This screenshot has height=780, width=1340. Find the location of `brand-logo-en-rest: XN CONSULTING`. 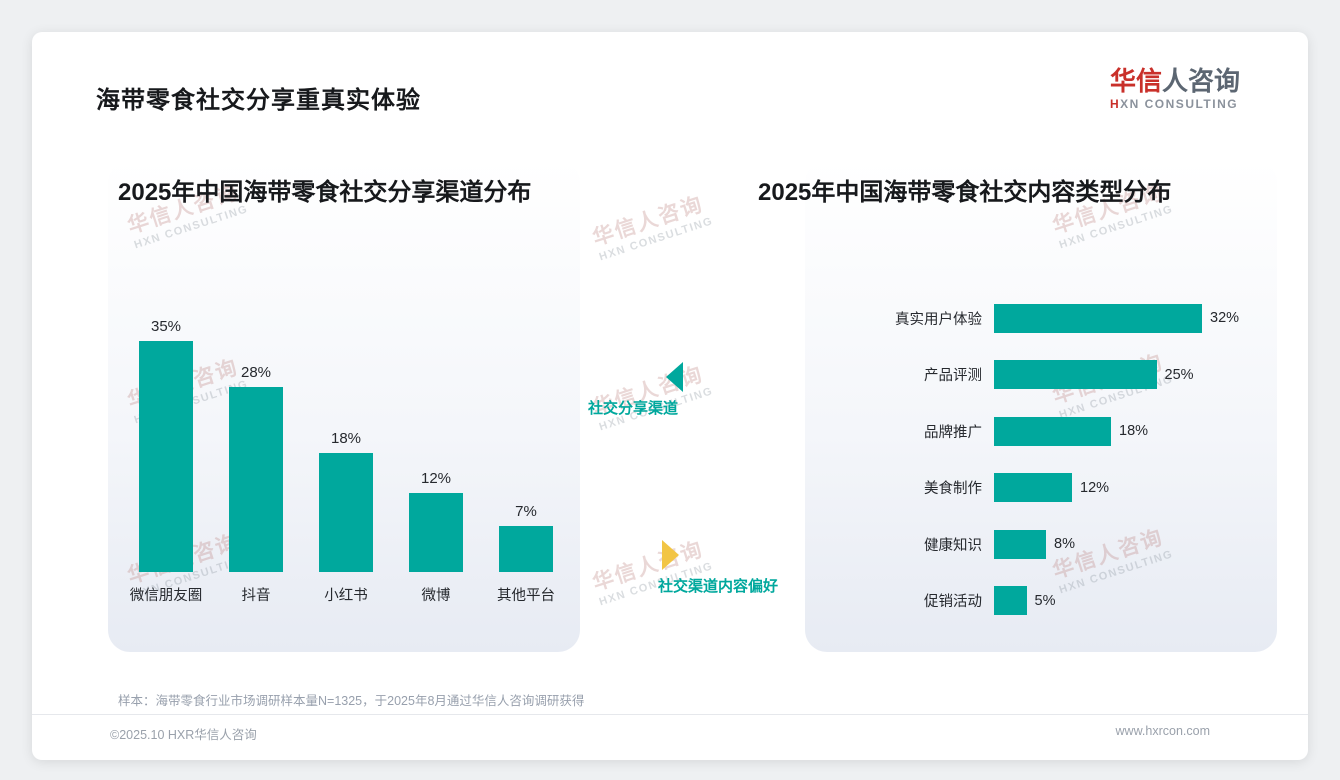

brand-logo-en-rest: XN CONSULTING is located at coordinates (1179, 104).